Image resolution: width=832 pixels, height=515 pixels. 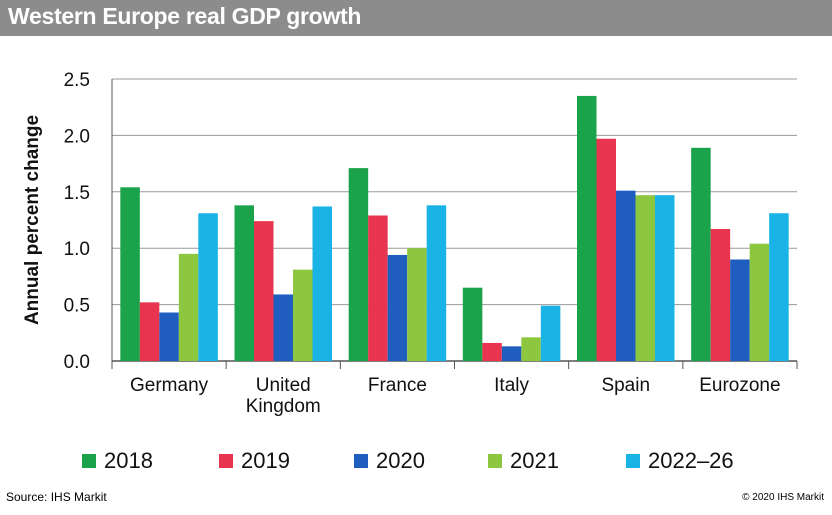 I want to click on legend-item: 2020, so click(x=389, y=461).